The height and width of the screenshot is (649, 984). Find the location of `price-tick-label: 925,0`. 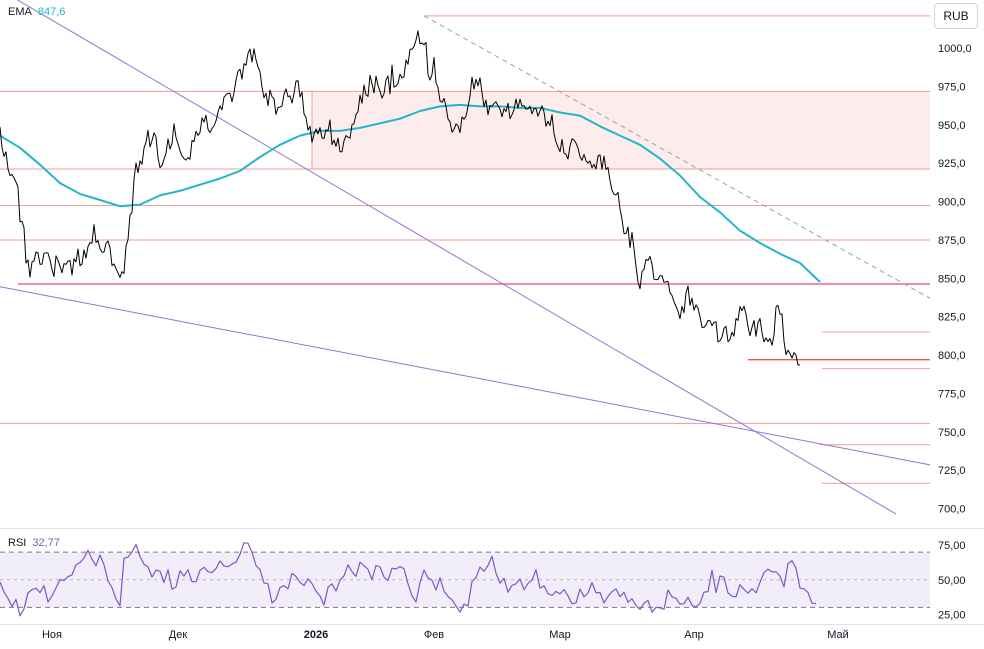

price-tick-label: 925,0 is located at coordinates (952, 164).